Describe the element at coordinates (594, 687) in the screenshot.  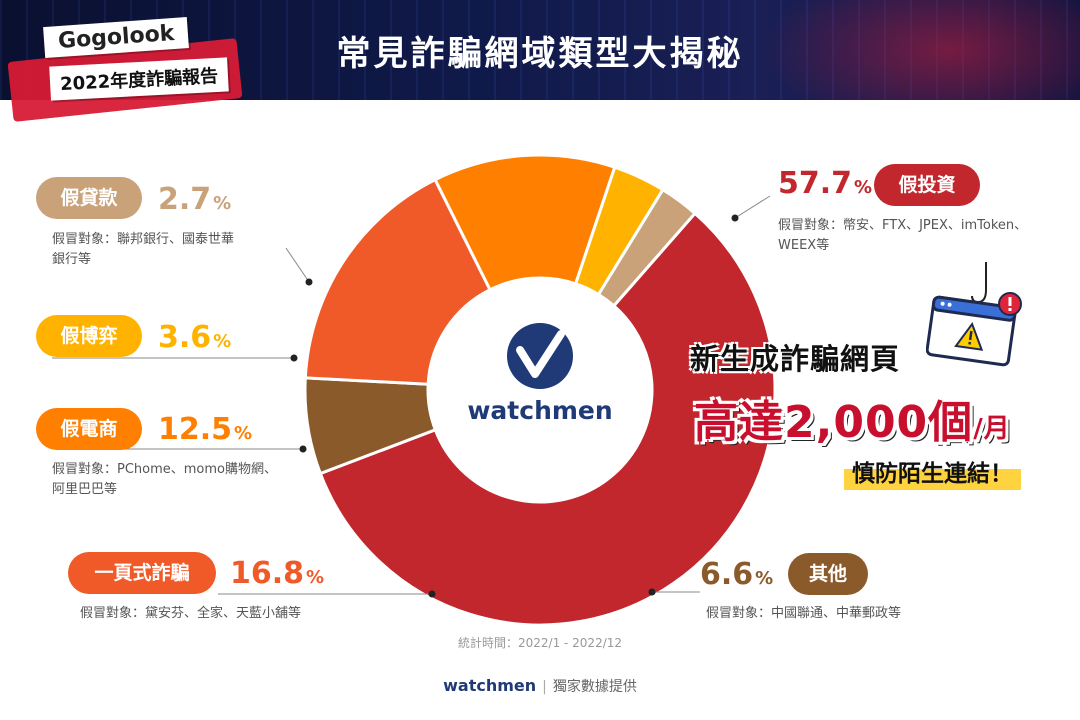
I see `footer-text: 獨家數據提供` at that location.